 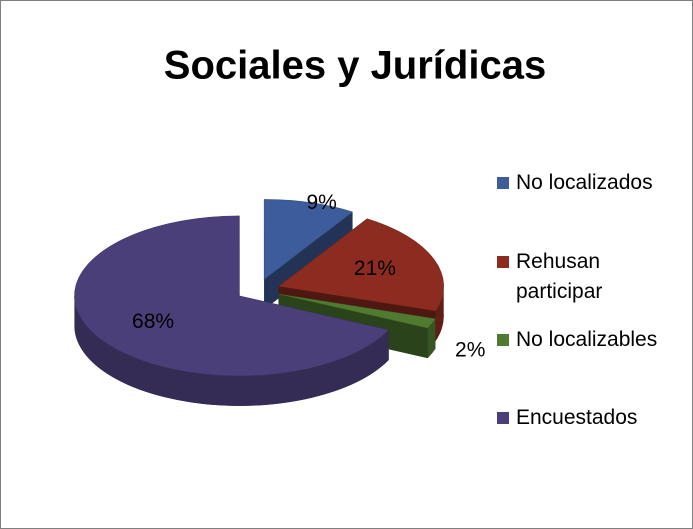 What do you see at coordinates (587, 339) in the screenshot?
I see `legend-label: No localizables` at bounding box center [587, 339].